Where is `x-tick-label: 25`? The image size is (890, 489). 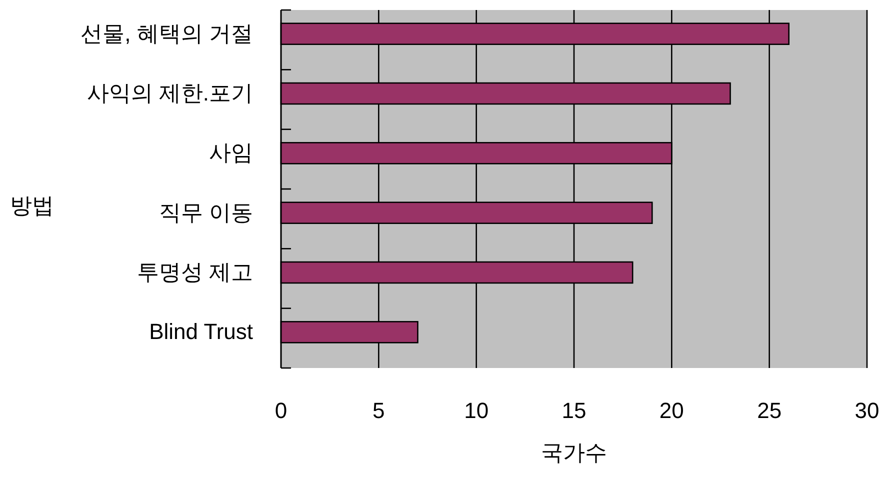 x-tick-label: 25 is located at coordinates (769, 410).